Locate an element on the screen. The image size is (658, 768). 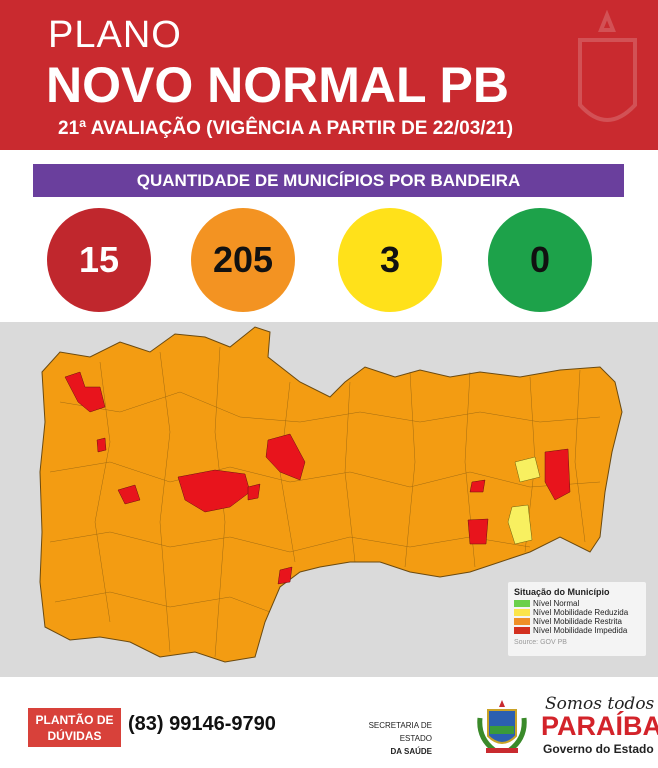
legend-item: Nível Mobilidade Impedida is located at coordinates (577, 630).